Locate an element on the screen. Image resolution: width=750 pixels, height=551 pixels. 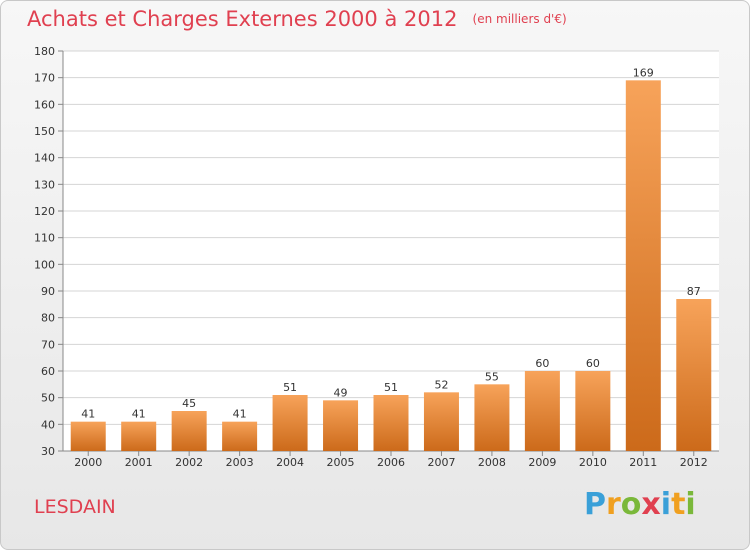
bar-2009 is located at coordinates (542, 411).